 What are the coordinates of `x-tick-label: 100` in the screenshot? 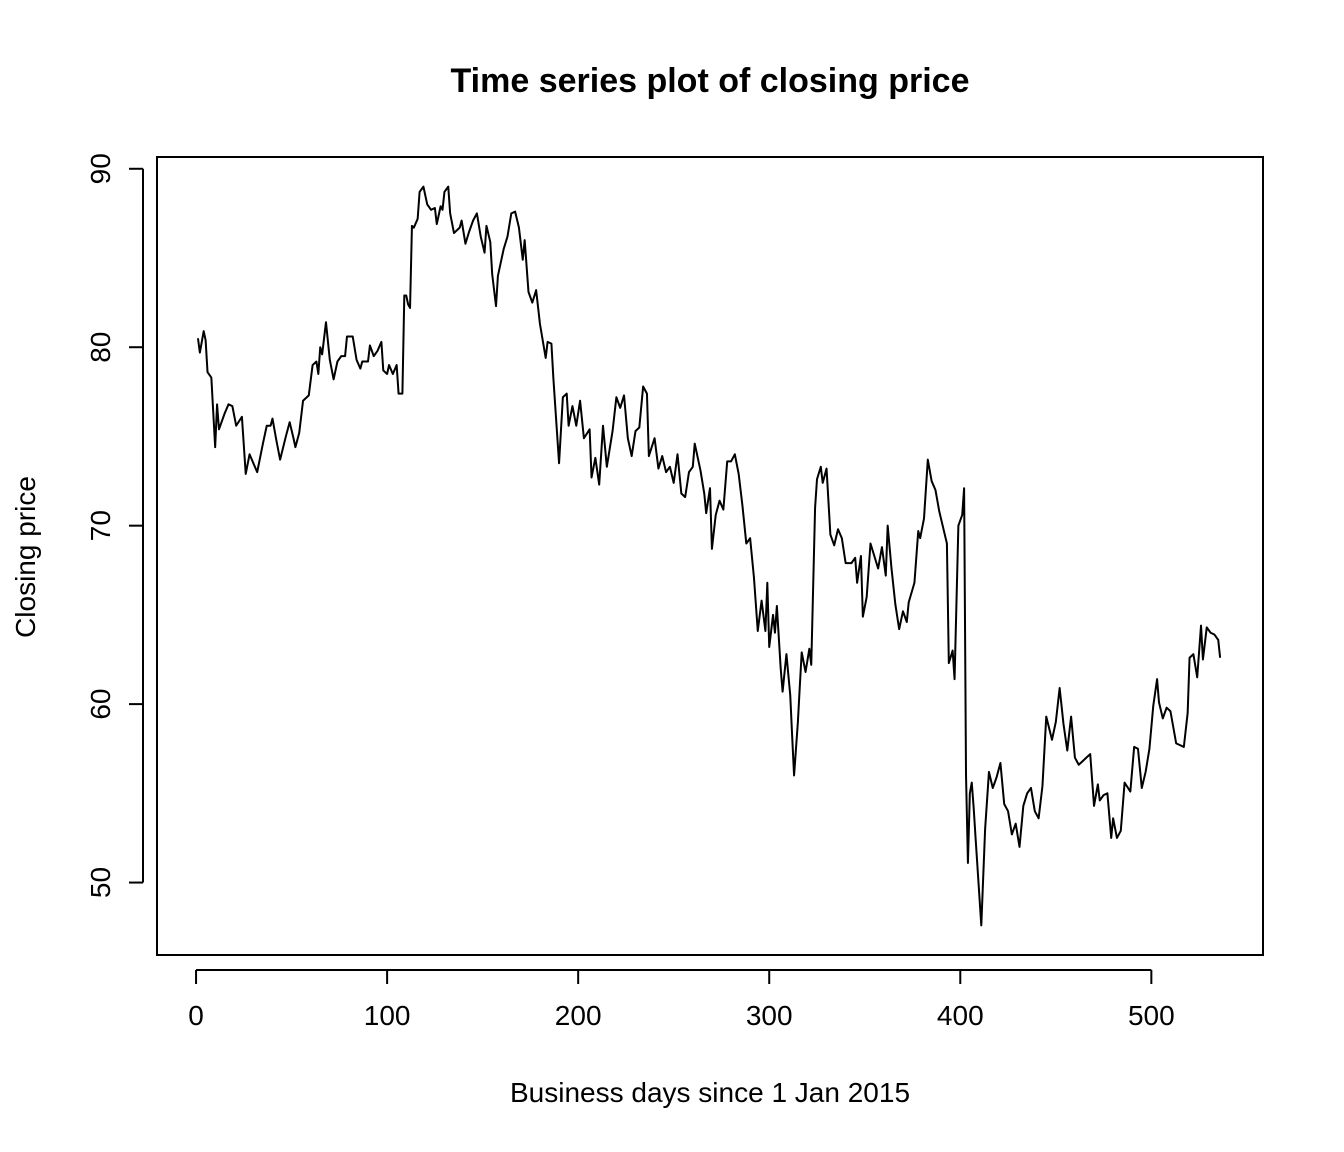 It's located at (387, 1015).